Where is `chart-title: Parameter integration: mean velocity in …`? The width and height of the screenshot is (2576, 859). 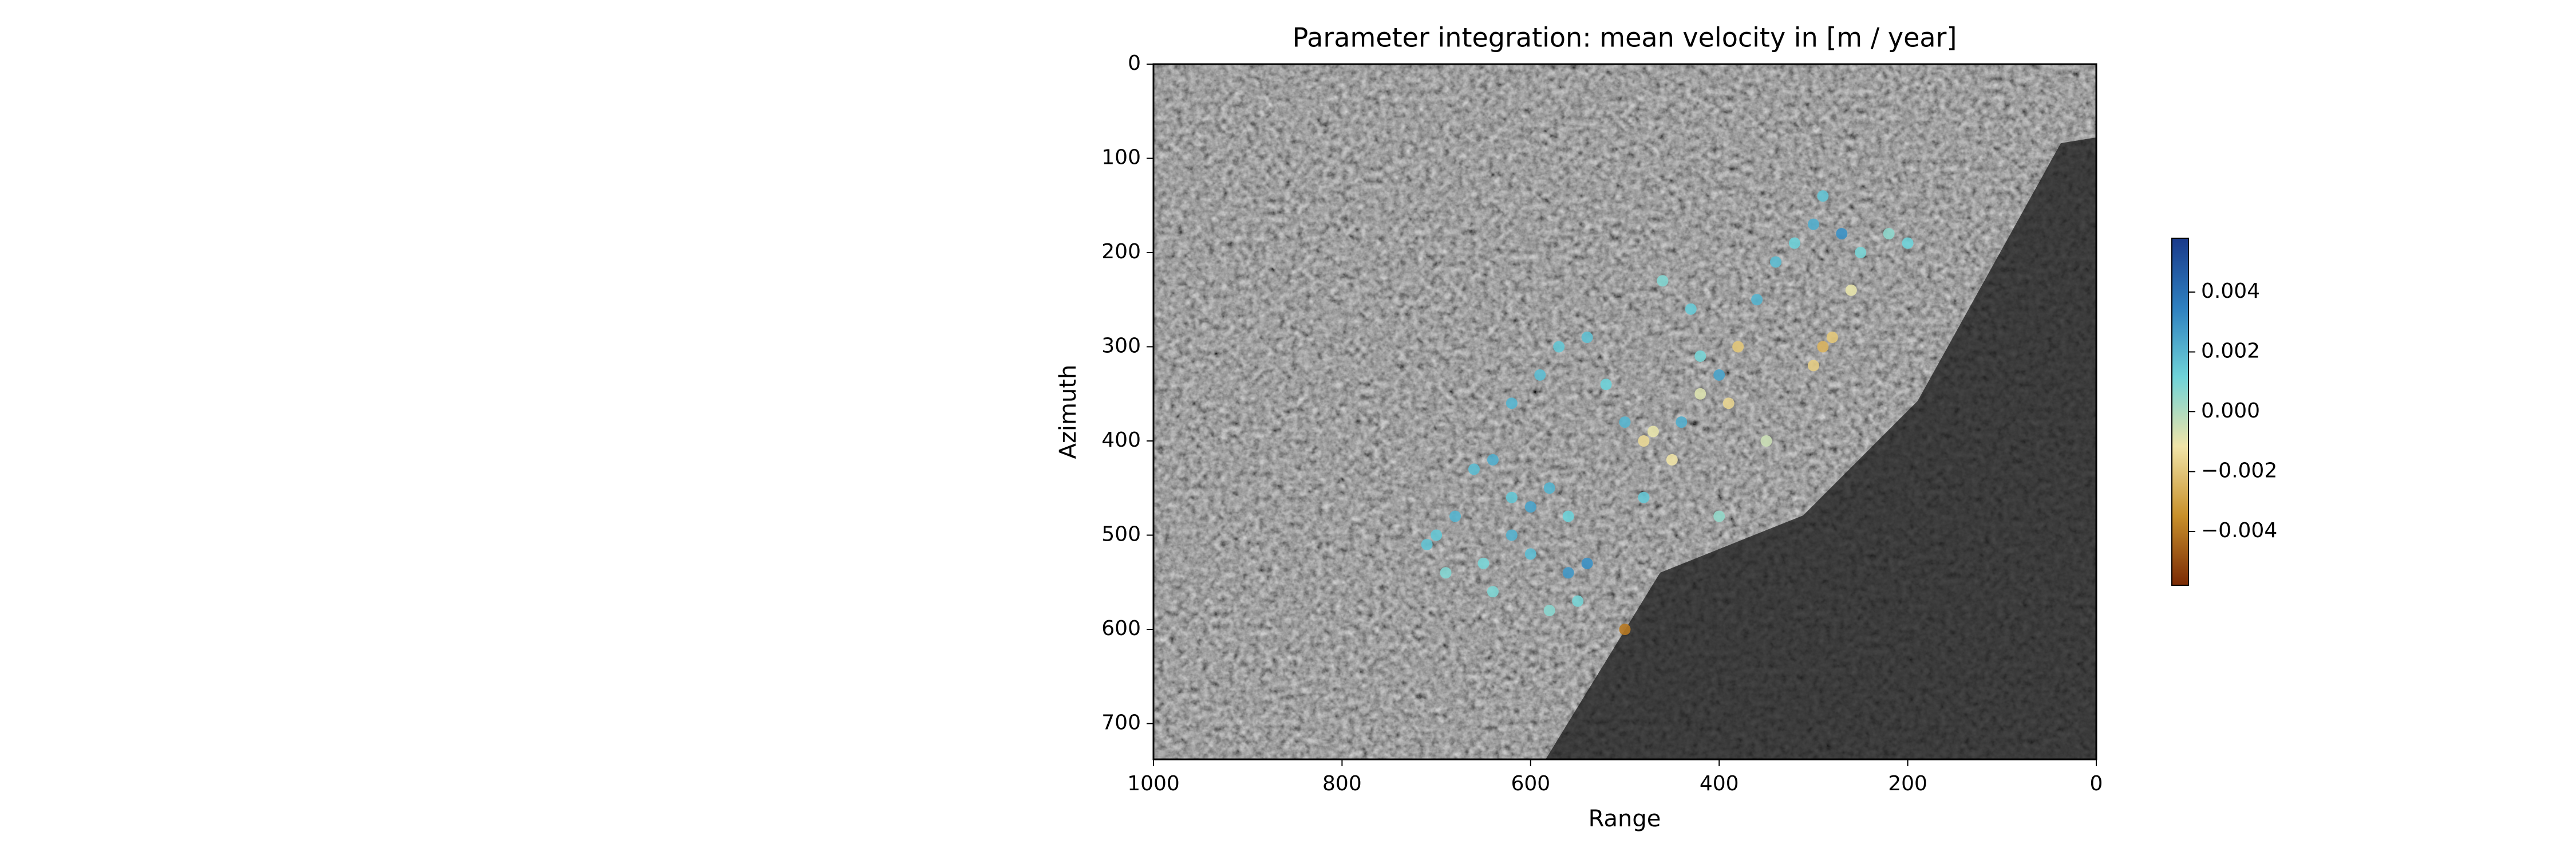
chart-title: Parameter integration: mean velocity in … is located at coordinates (1625, 37).